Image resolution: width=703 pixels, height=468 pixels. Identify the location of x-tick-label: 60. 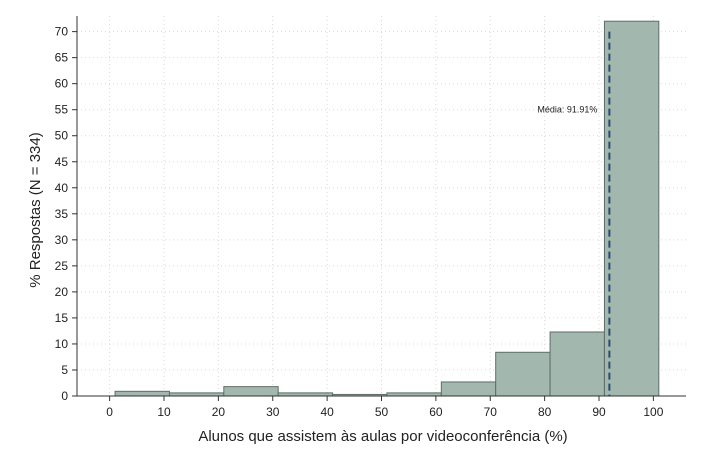
(436, 412).